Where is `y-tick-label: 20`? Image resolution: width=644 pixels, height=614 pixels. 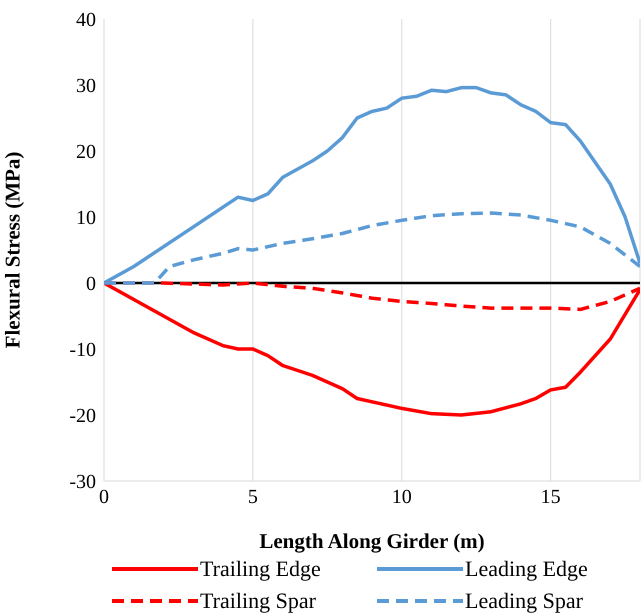 y-tick-label: 20 is located at coordinates (86, 152).